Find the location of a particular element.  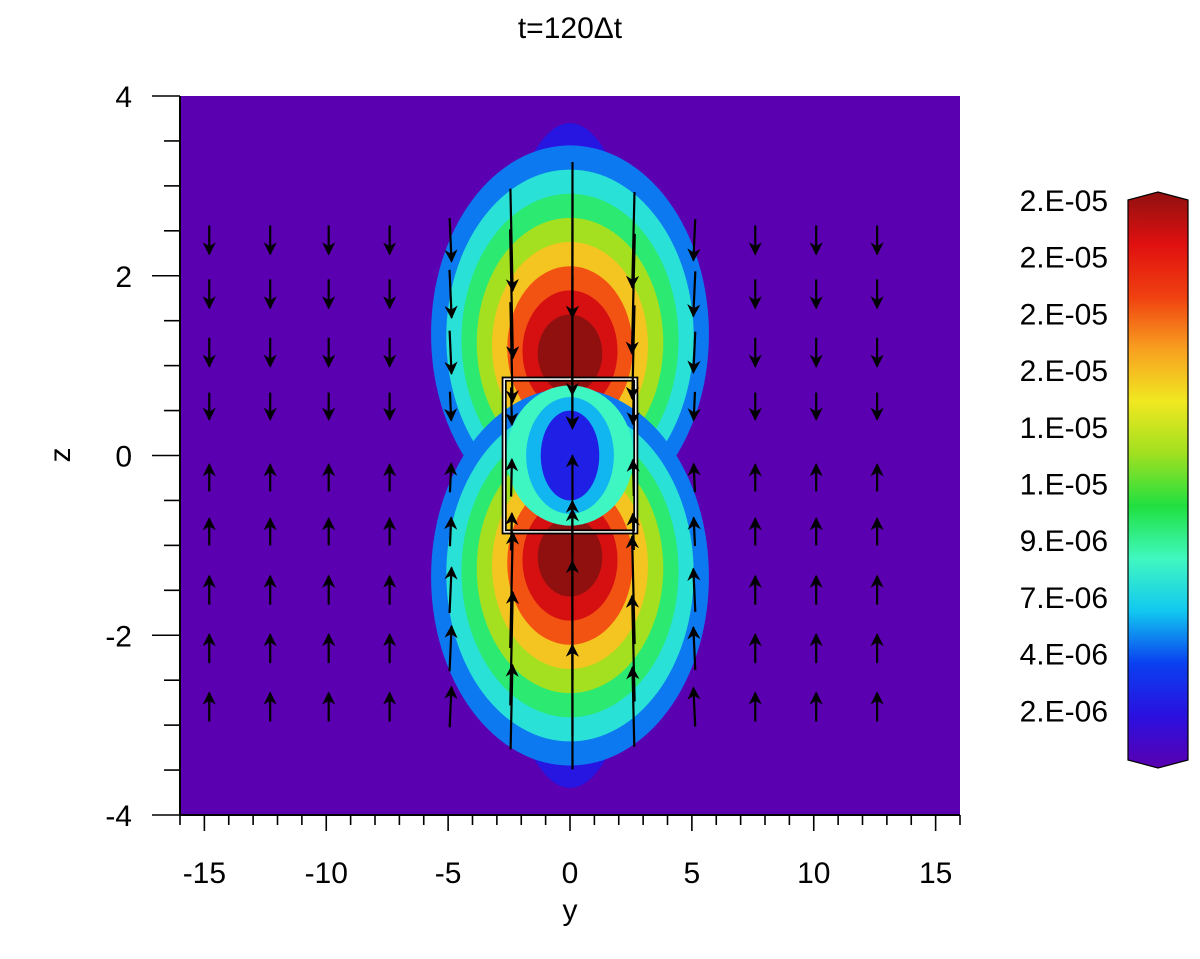

colorbar-label: 2.E-06 is located at coordinates (1064, 711).